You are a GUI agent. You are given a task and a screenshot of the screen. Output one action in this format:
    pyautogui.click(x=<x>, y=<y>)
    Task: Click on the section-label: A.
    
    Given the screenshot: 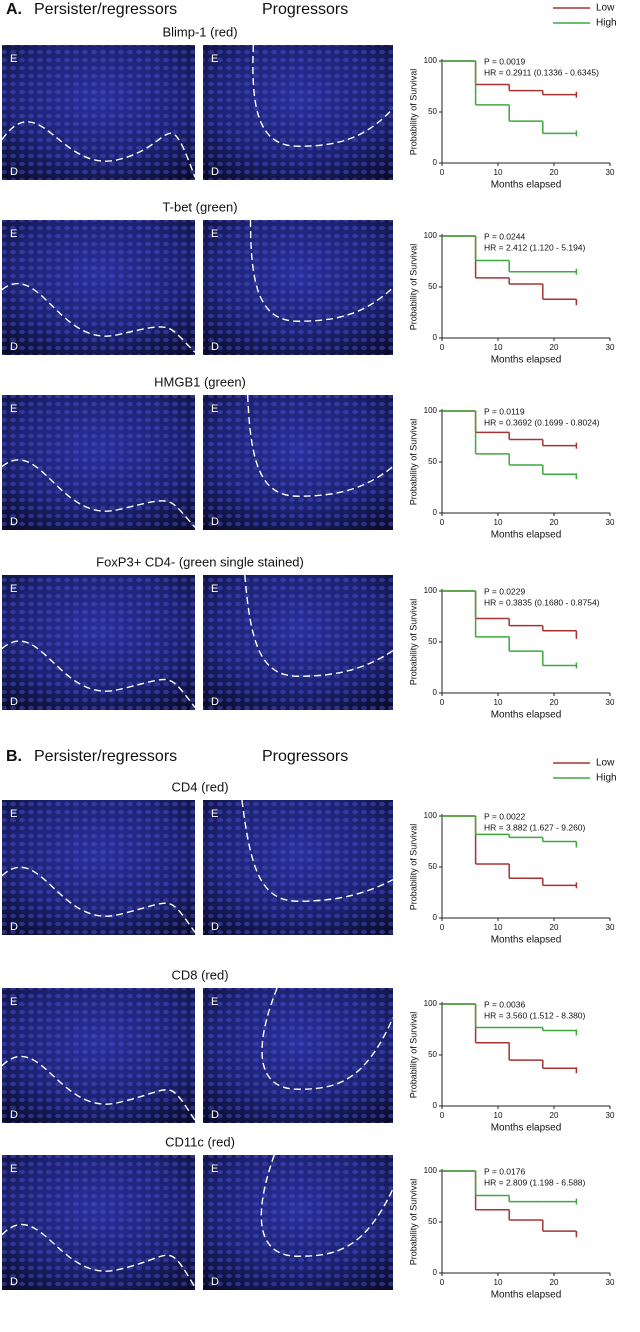 What is the action you would take?
    pyautogui.click(x=14, y=9)
    